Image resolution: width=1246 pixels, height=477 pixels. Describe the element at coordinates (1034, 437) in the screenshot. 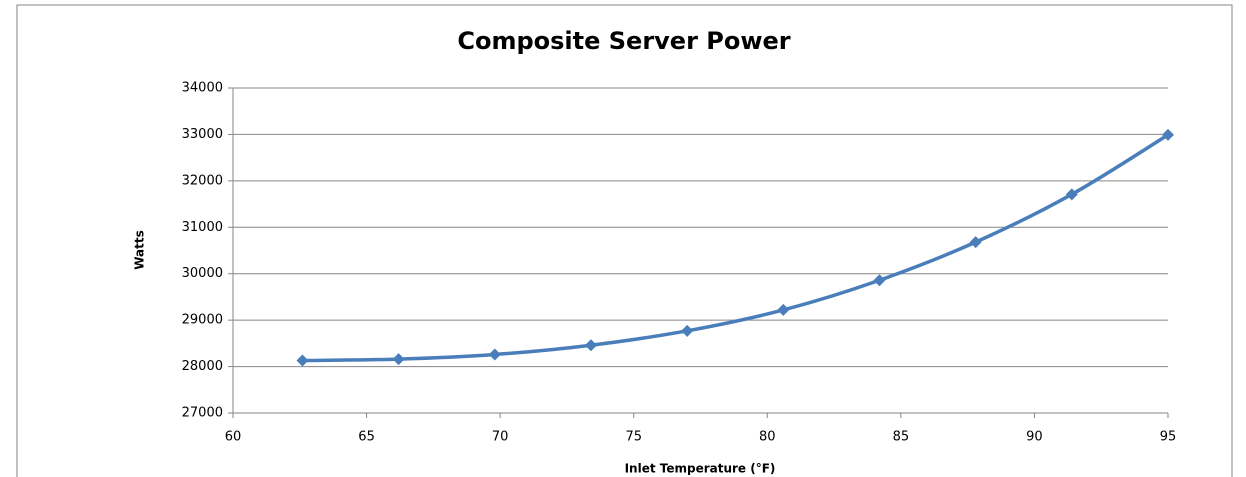

I see `x-tick-label: 90` at that location.